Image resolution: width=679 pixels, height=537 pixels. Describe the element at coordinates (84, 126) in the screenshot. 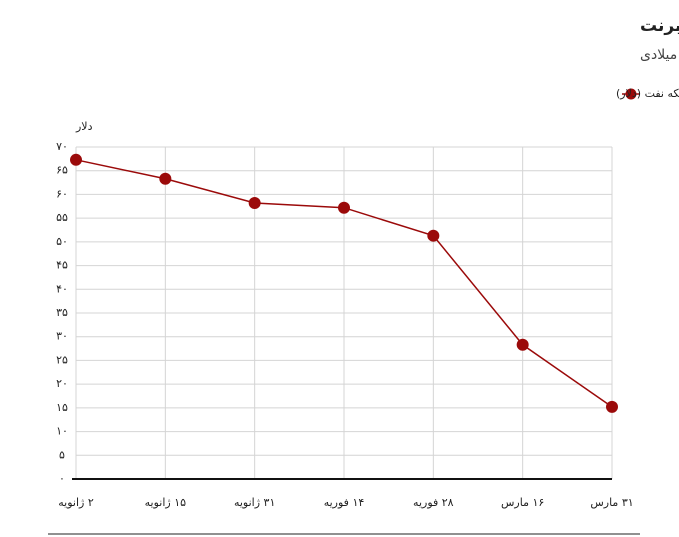

I see `y-axis-label: دلار` at that location.